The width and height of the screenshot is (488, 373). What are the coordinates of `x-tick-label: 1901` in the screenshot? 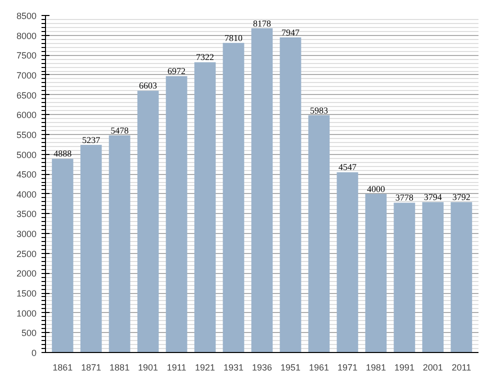 It's located at (148, 367).